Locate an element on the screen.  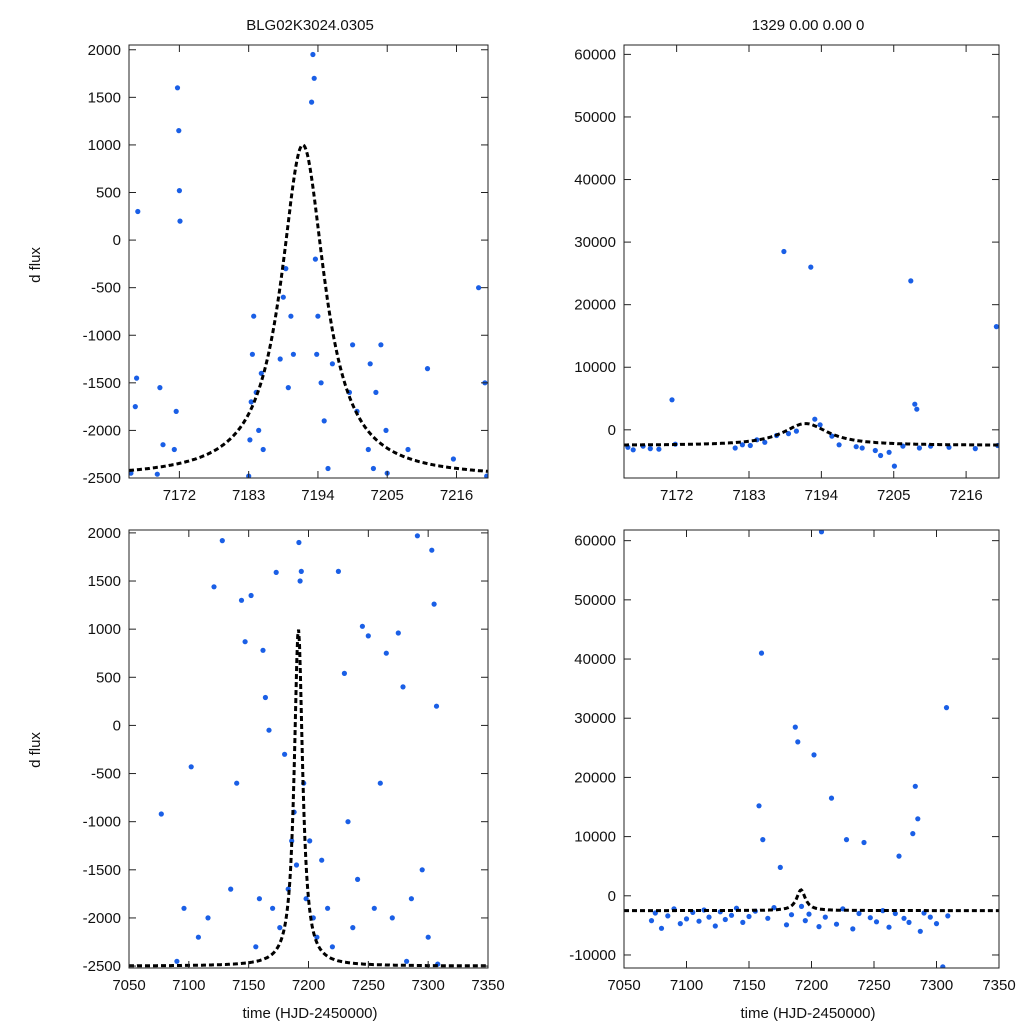
model-curve is located at coordinates (308, 798).